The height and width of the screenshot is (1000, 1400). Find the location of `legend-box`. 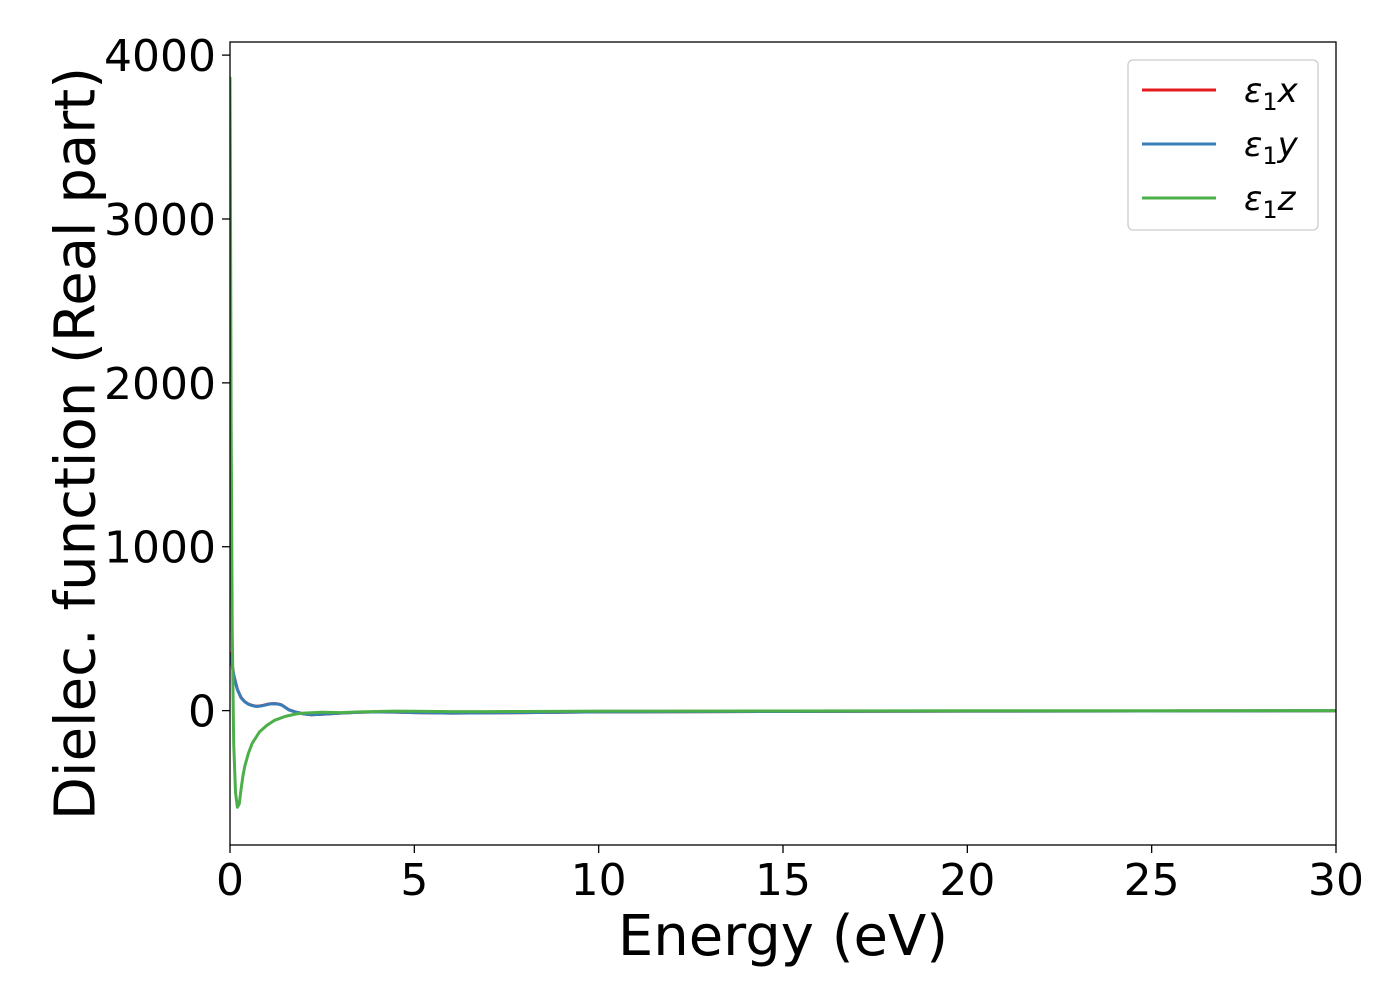

legend-box is located at coordinates (1223, 145).